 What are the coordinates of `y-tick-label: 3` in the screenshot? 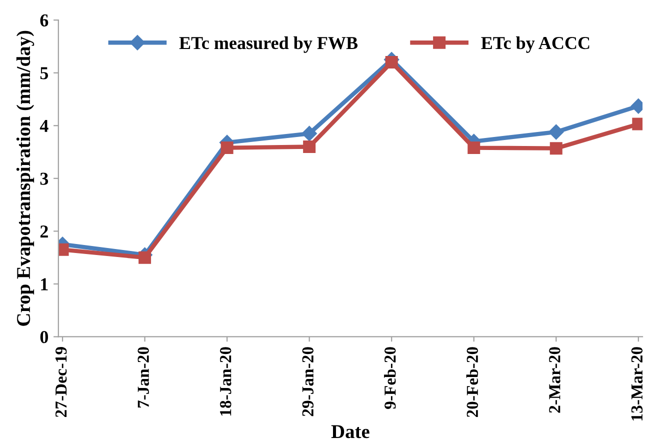 It's located at (44, 178).